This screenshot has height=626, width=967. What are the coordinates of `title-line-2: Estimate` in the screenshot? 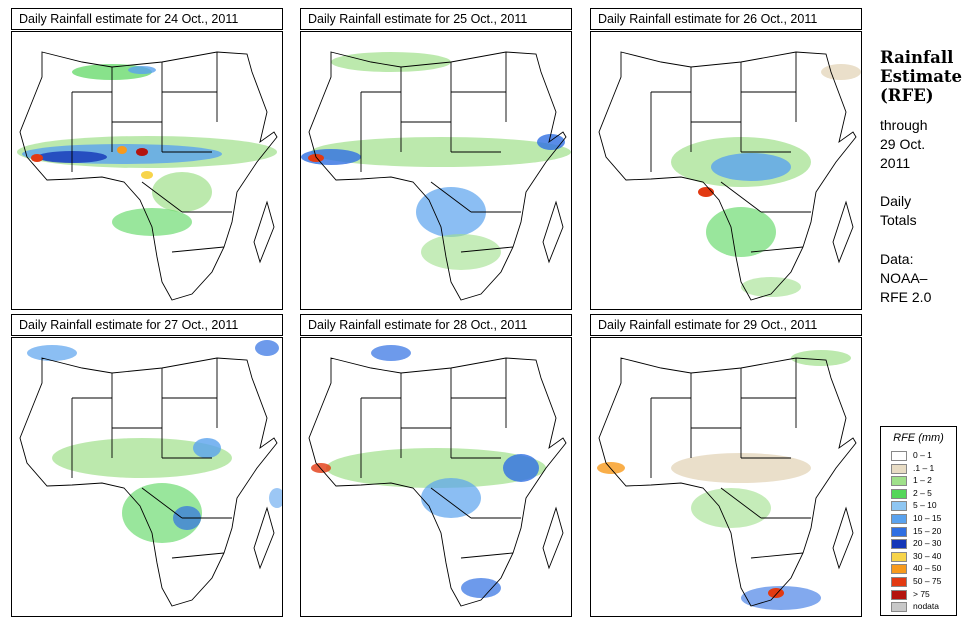 It's located at (921, 76).